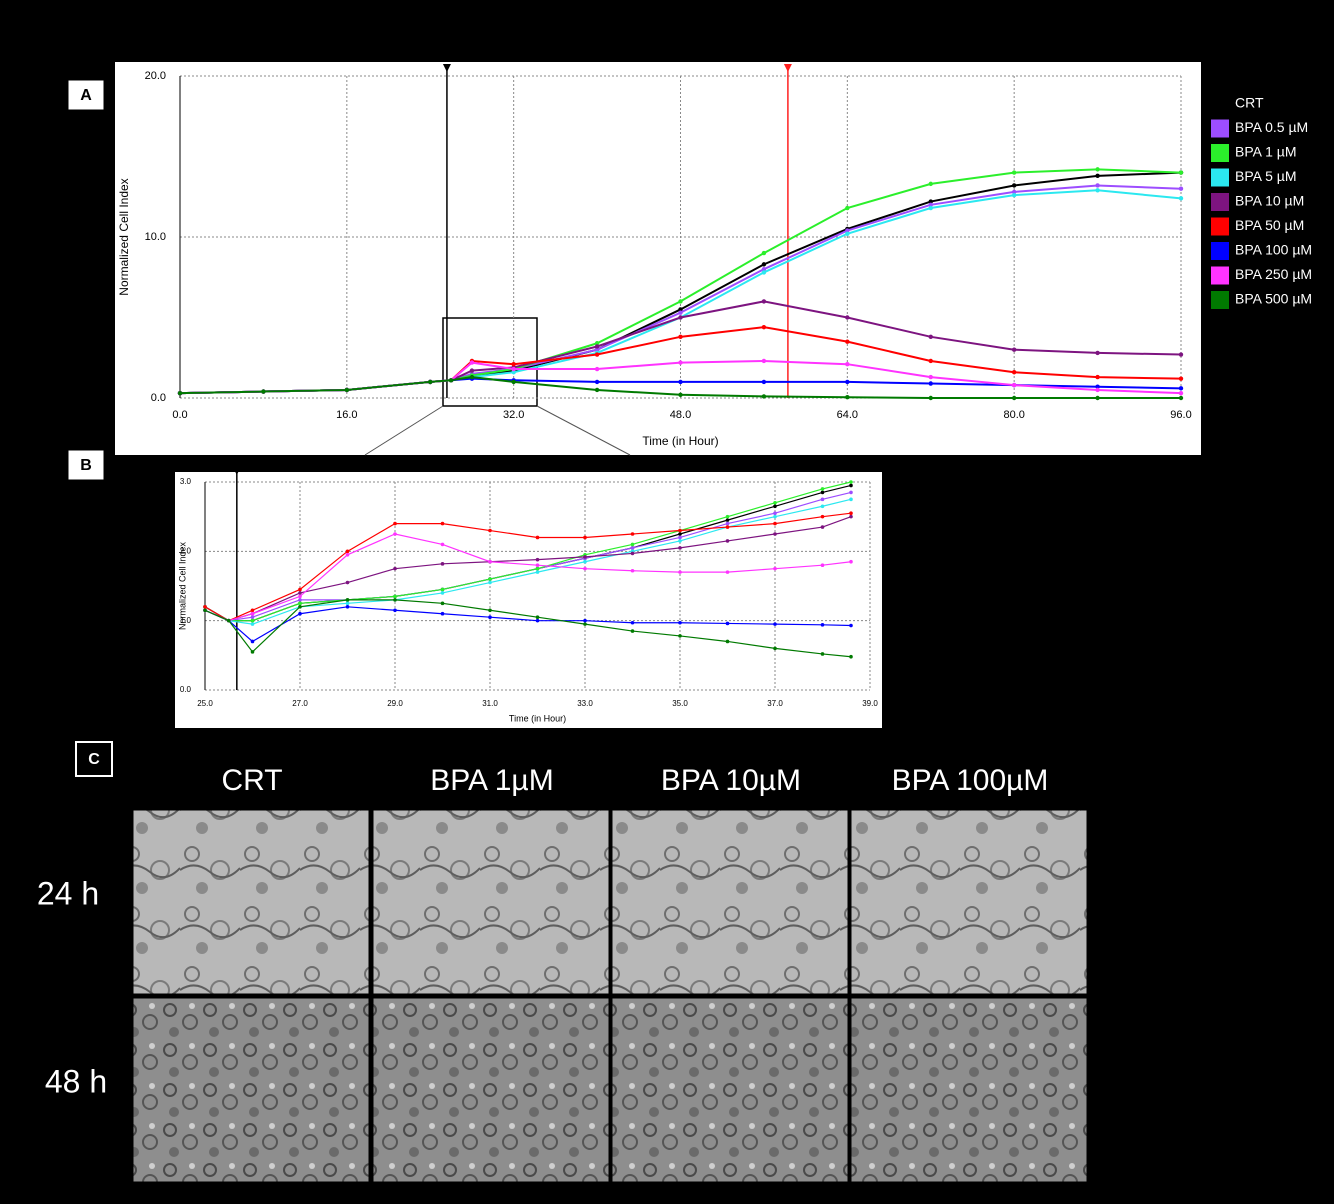 The image size is (1334, 1204). What do you see at coordinates (76, 1081) in the screenshot?
I see `row-label: 48 h` at bounding box center [76, 1081].